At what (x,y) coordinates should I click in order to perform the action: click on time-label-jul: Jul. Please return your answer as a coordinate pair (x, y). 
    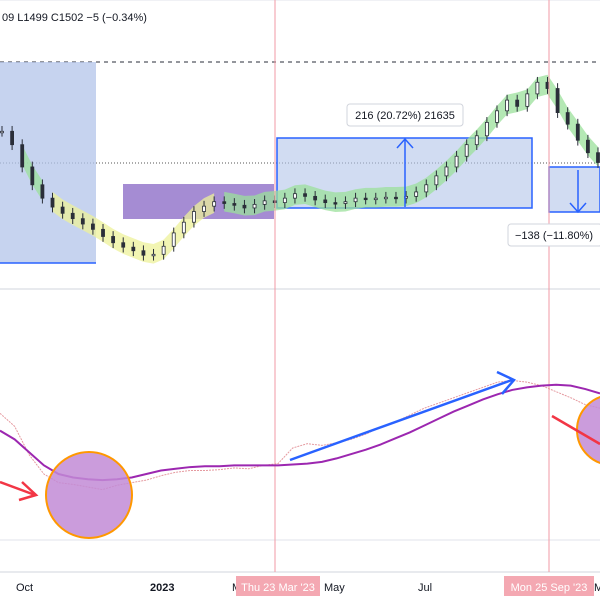
    Looking at the image, I should click on (425, 588).